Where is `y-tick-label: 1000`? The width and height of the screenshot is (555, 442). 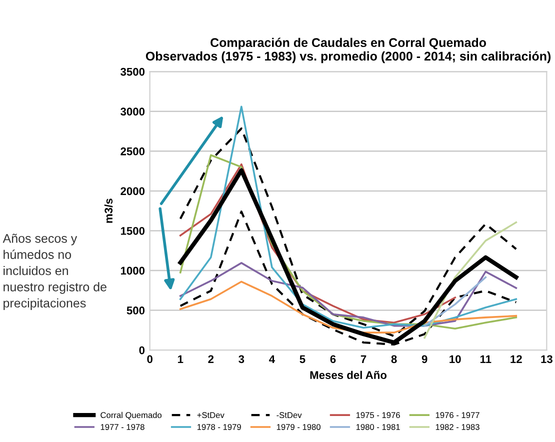
y-tick-label: 1000 is located at coordinates (132, 270).